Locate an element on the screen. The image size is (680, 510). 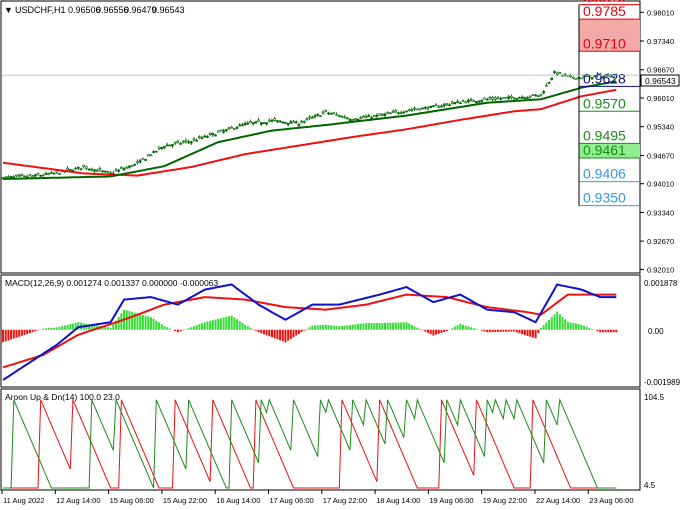
price-tick-label: 0.92010 is located at coordinates (660, 269).